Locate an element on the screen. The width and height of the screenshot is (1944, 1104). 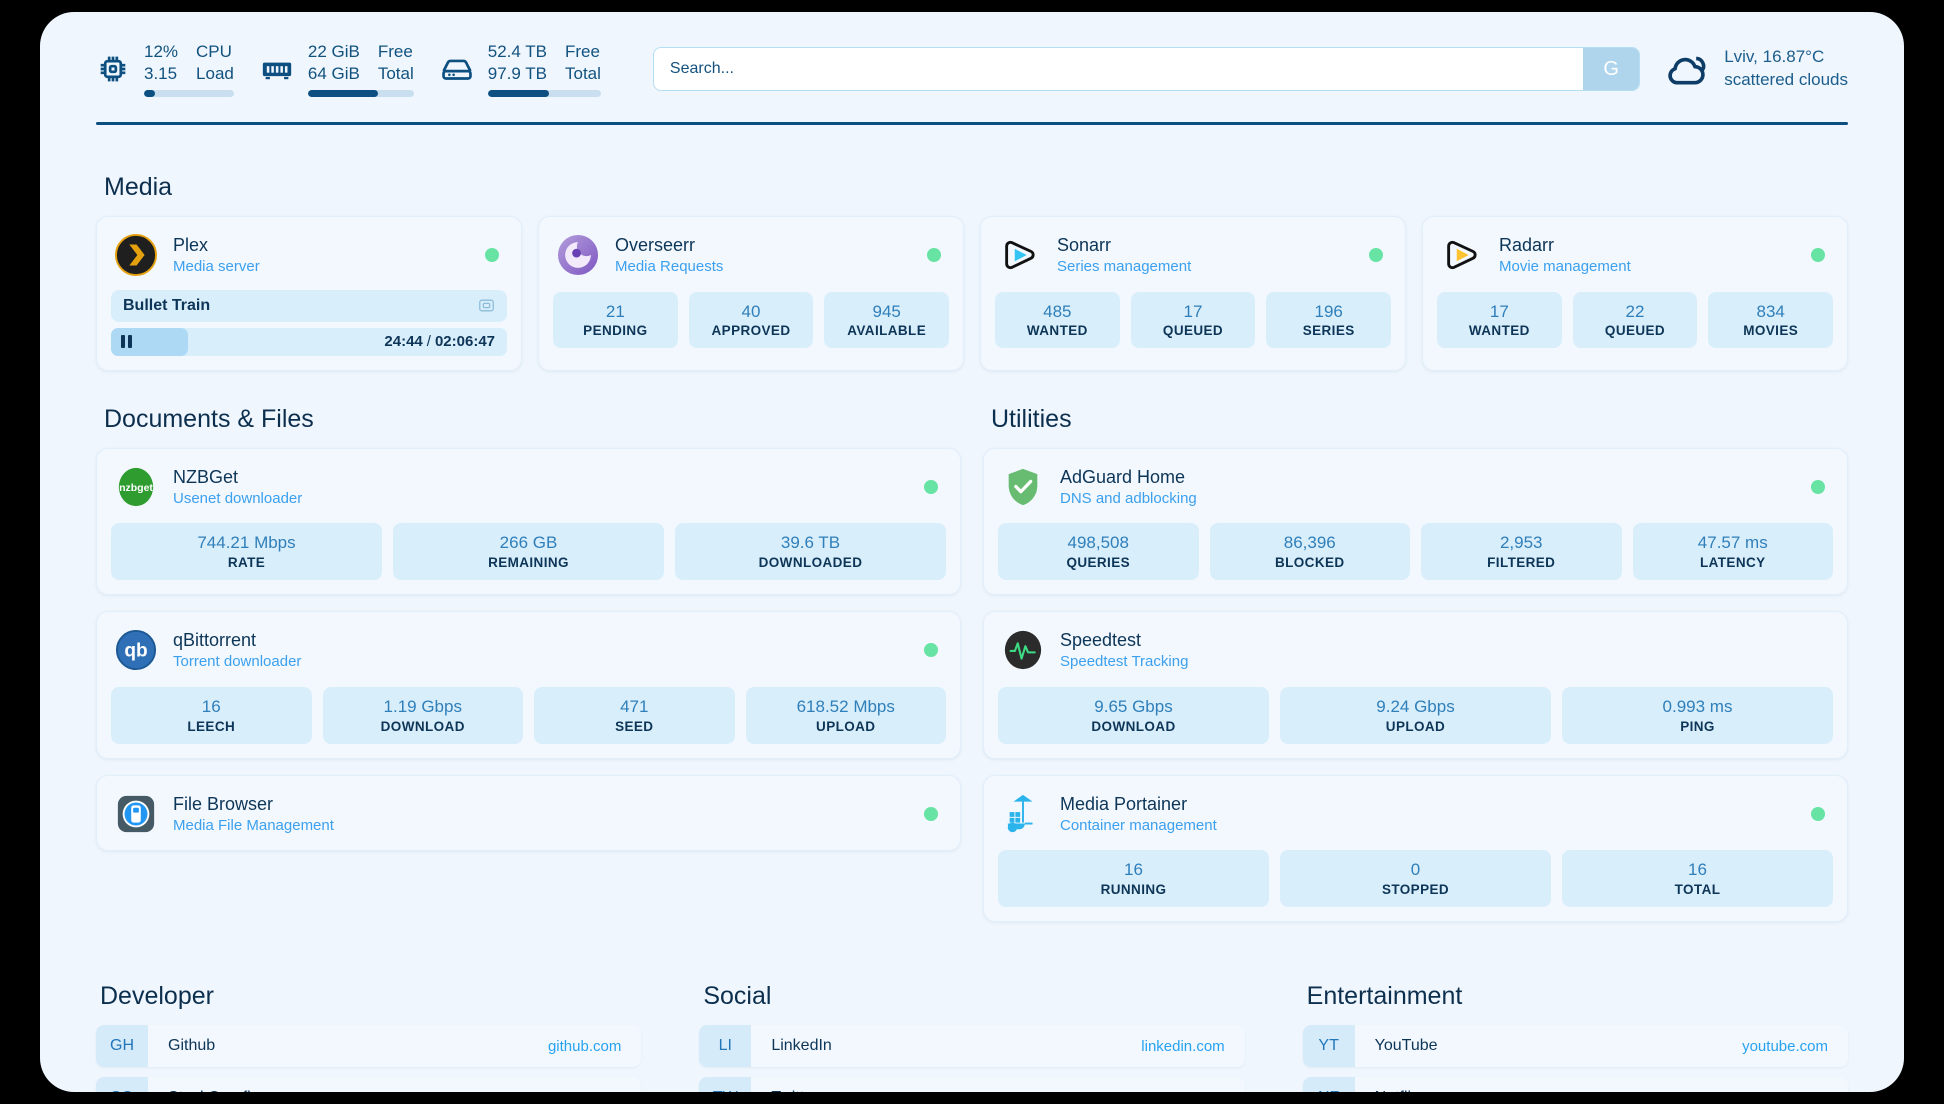
search-submit-button: G is located at coordinates (1611, 69).